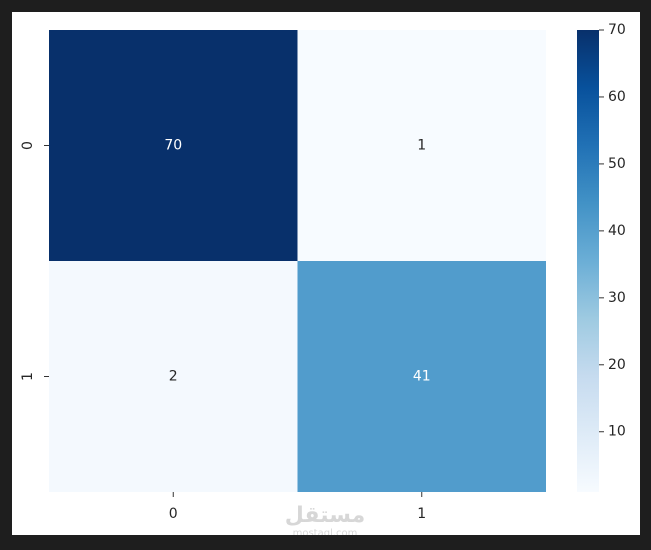  Describe the element at coordinates (617, 97) in the screenshot. I see `colorbar-tick-label: 60` at that location.